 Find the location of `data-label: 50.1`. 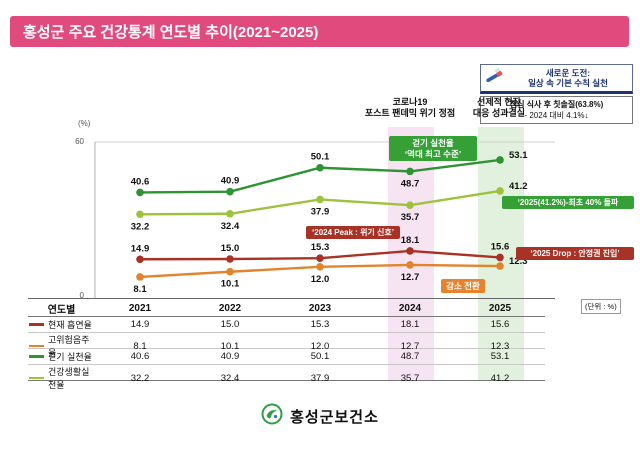

data-label: 50.1 is located at coordinates (320, 157).